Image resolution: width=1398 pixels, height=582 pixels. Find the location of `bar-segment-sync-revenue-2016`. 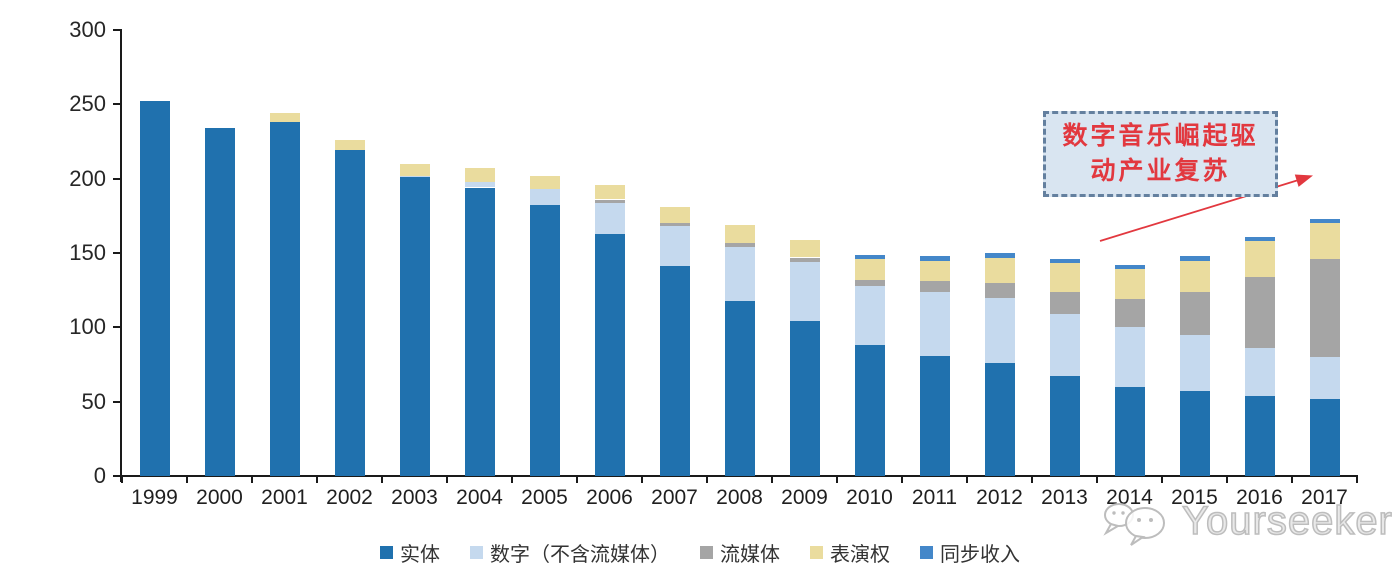

bar-segment-sync-revenue-2016 is located at coordinates (1259, 239).